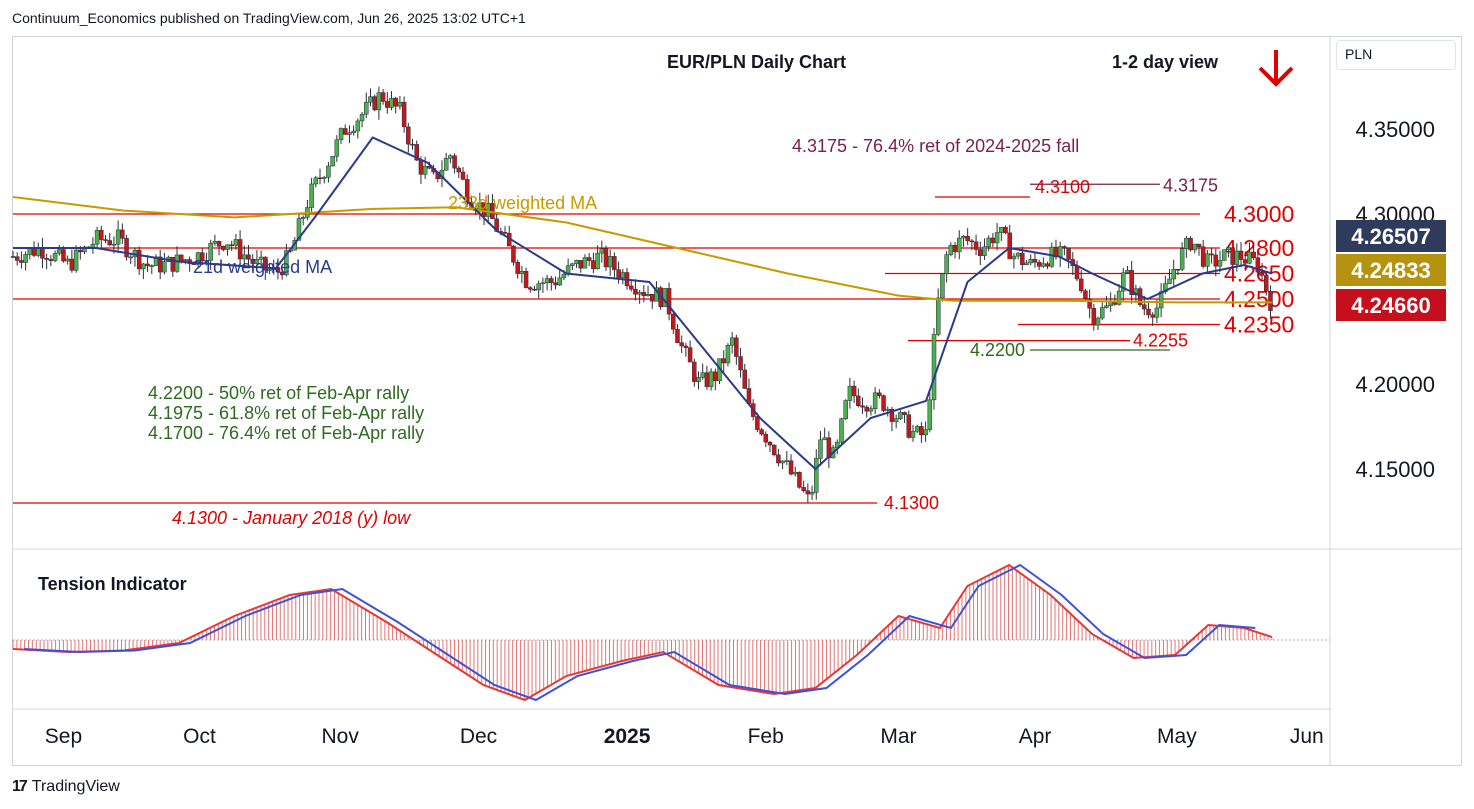 This screenshot has width=1474, height=809. Describe the element at coordinates (1391, 305) in the screenshot. I see `price-tag-bg` at that location.